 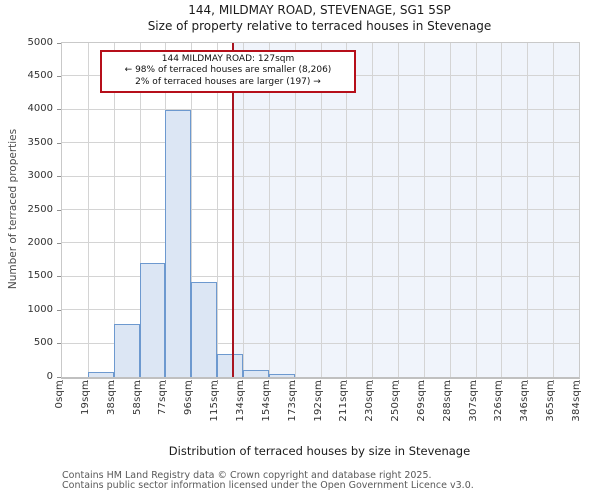 What do you see at coordinates (447, 401) in the screenshot?
I see `x-tick-label: 288sqm` at bounding box center [447, 401].